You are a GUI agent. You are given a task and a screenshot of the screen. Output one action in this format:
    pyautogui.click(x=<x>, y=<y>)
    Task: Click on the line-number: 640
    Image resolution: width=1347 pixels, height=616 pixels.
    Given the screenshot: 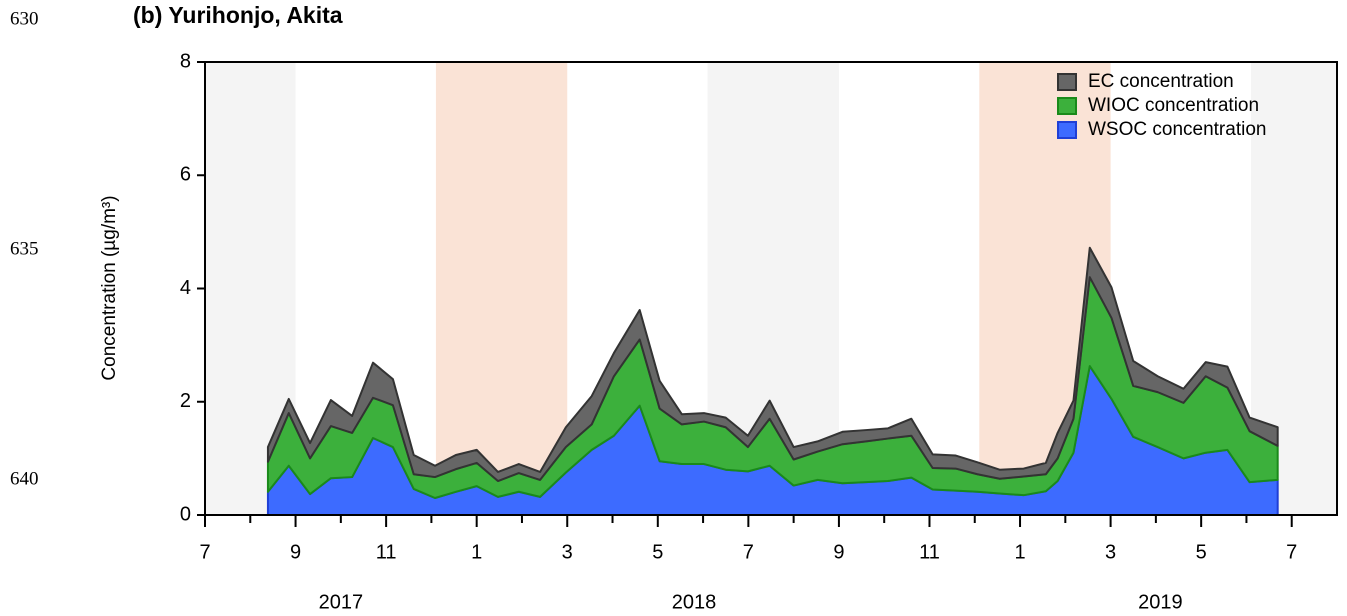 What is the action you would take?
    pyautogui.click(x=24, y=478)
    